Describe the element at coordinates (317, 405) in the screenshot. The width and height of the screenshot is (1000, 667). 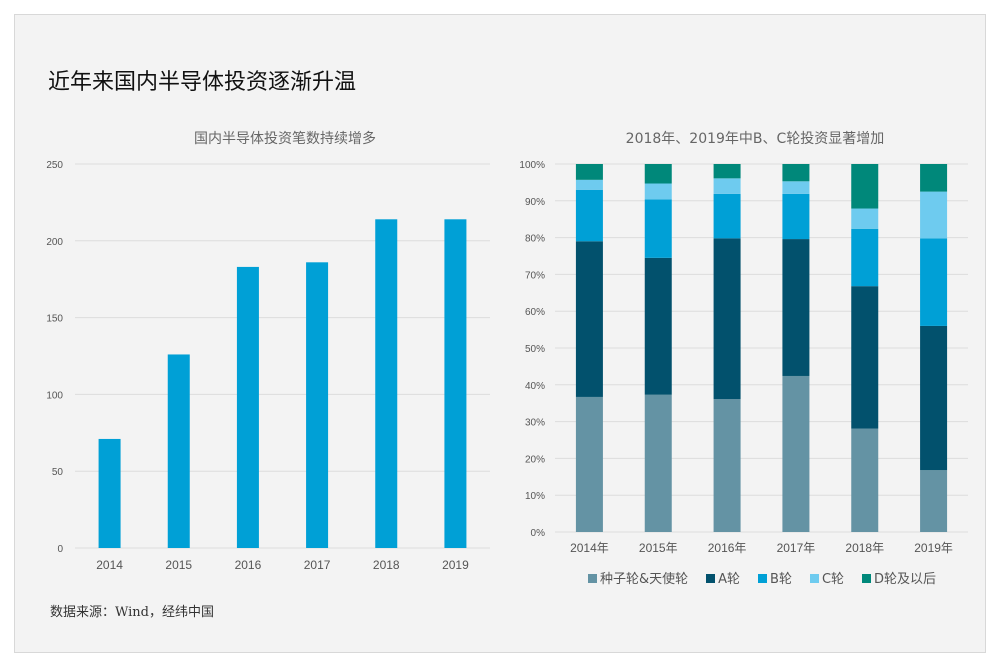
I see `bar-2017` at that location.